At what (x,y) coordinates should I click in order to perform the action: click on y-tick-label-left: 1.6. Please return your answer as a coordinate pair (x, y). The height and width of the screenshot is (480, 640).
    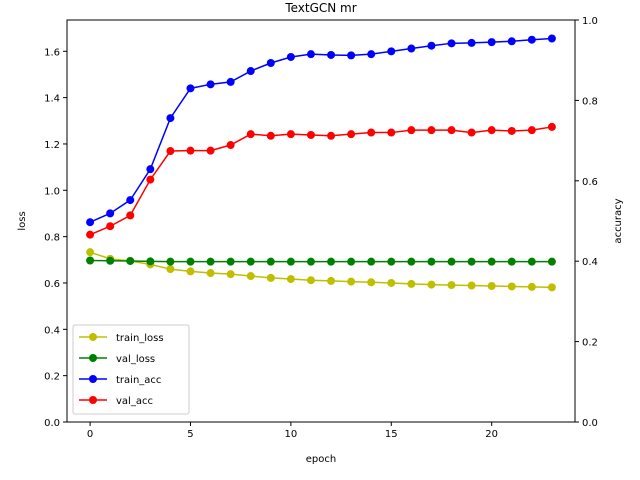
    Looking at the image, I should click on (52, 52).